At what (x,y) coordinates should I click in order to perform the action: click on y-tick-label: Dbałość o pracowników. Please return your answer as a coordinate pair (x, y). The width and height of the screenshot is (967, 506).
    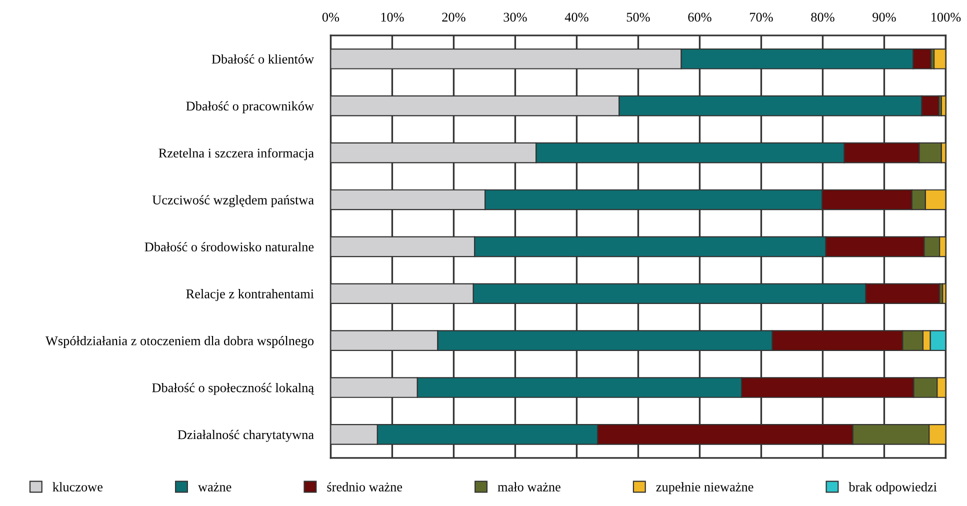
    Looking at the image, I should click on (250, 107).